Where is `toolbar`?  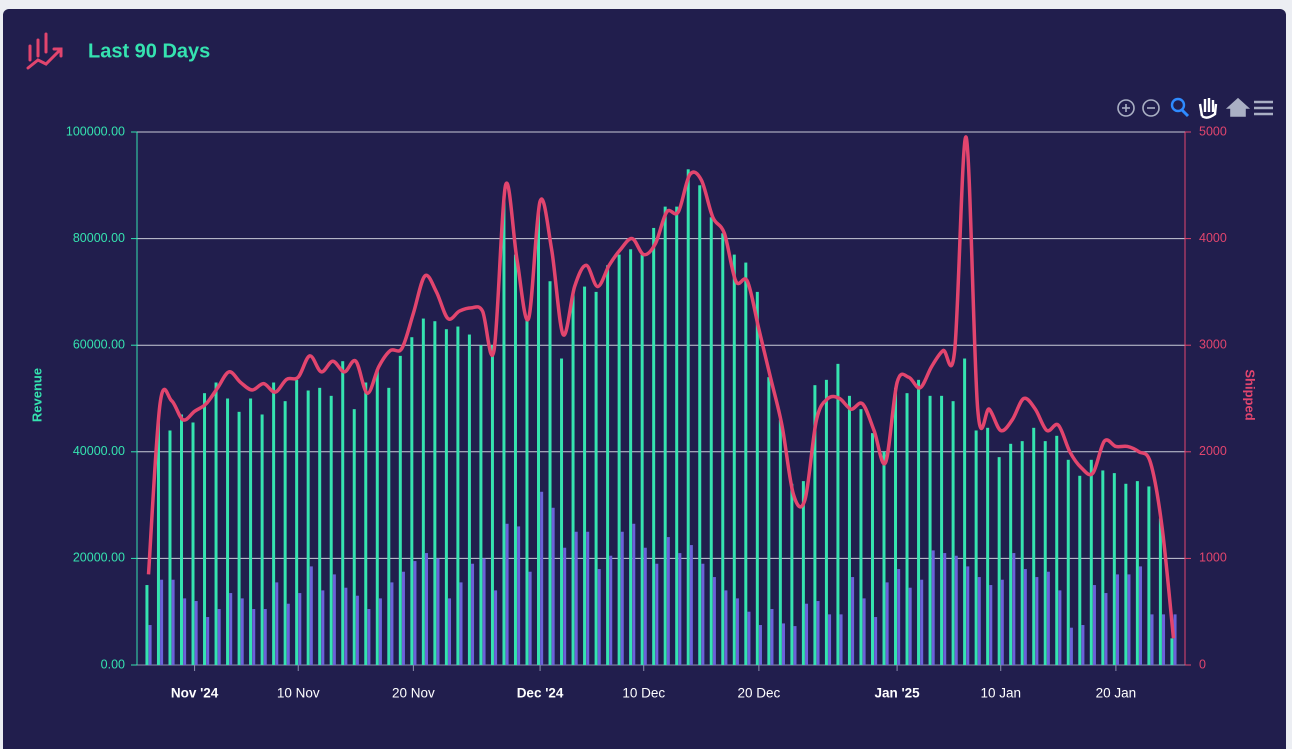
toolbar is located at coordinates (1195, 108).